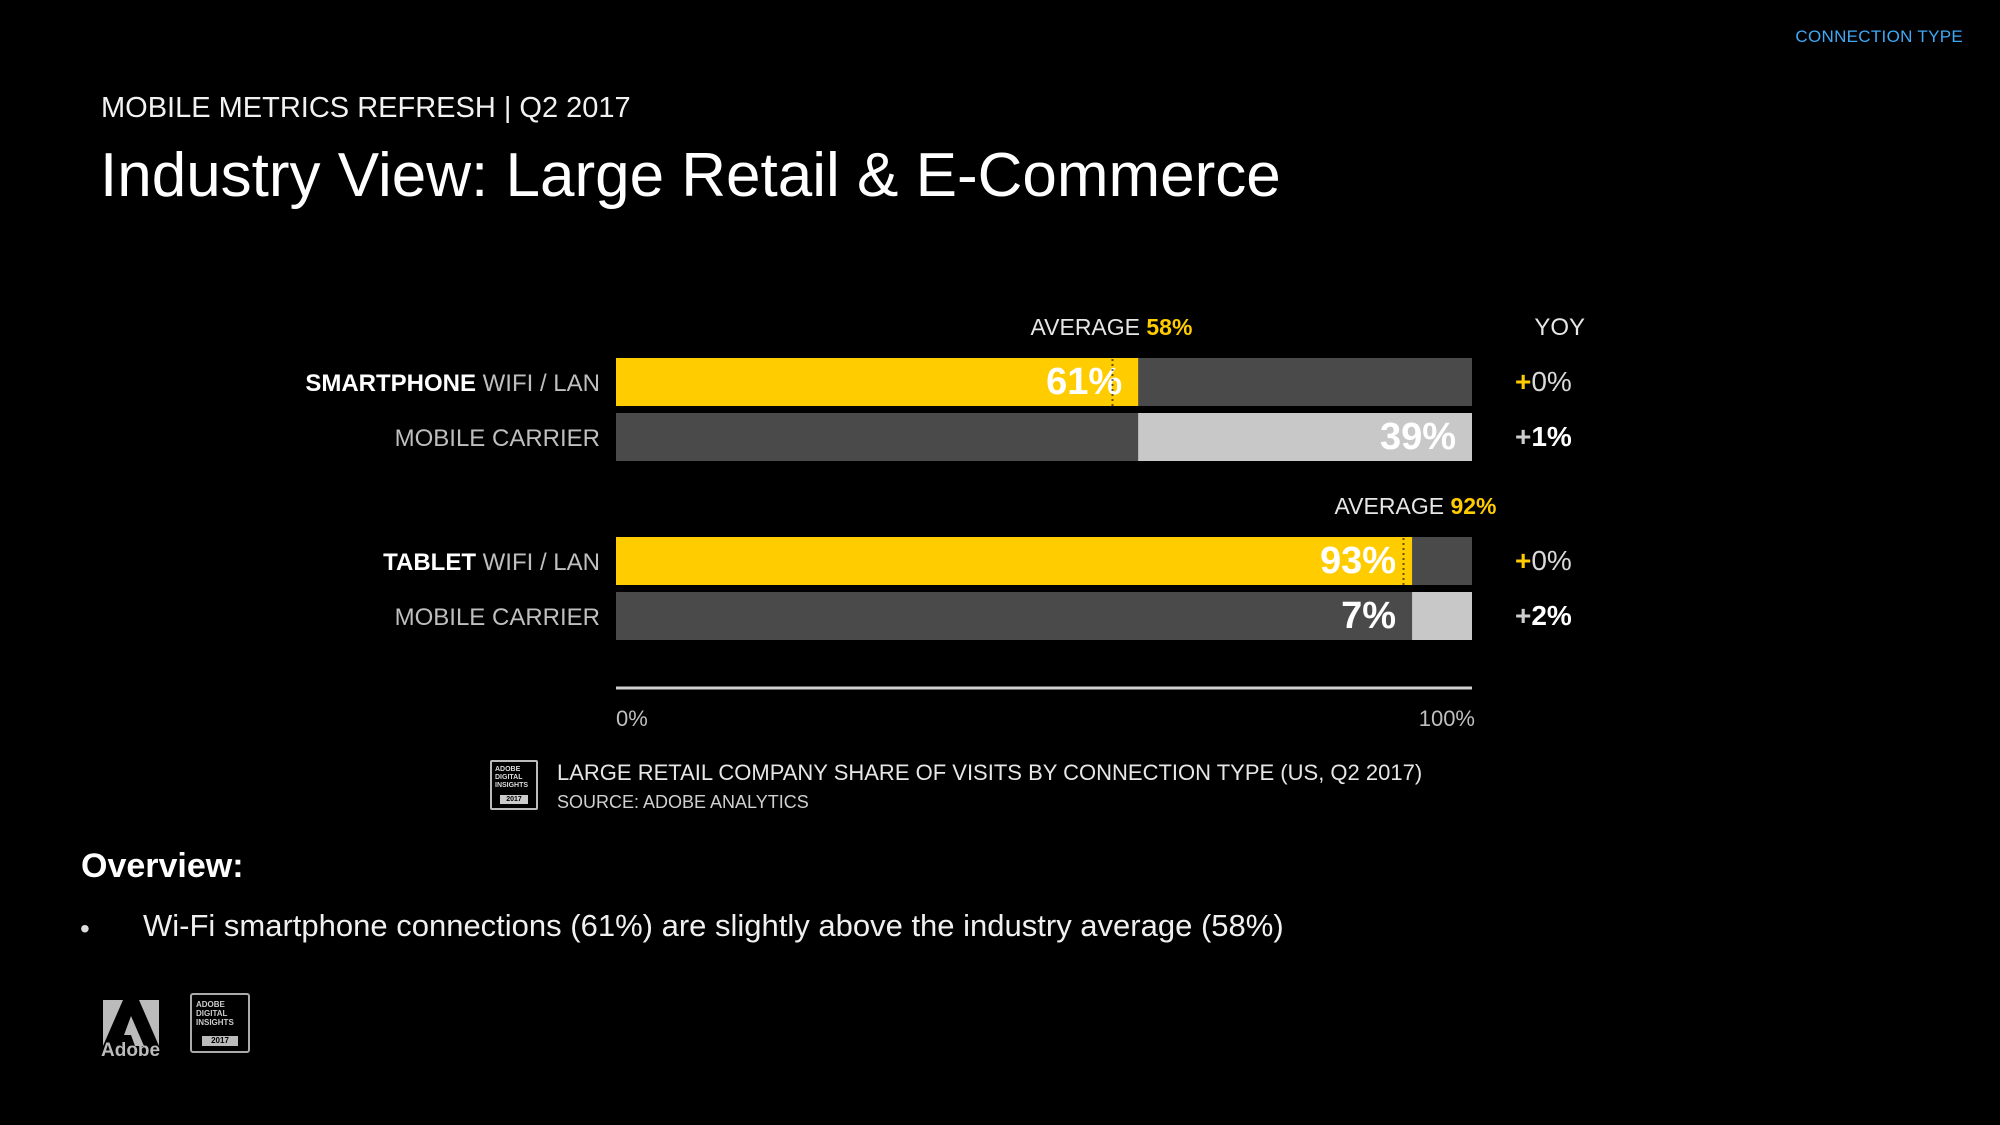 Image resolution: width=2000 pixels, height=1125 pixels. What do you see at coordinates (690, 175) in the screenshot?
I see `page-title: Industry View: Large Retail & E-Commerce` at bounding box center [690, 175].